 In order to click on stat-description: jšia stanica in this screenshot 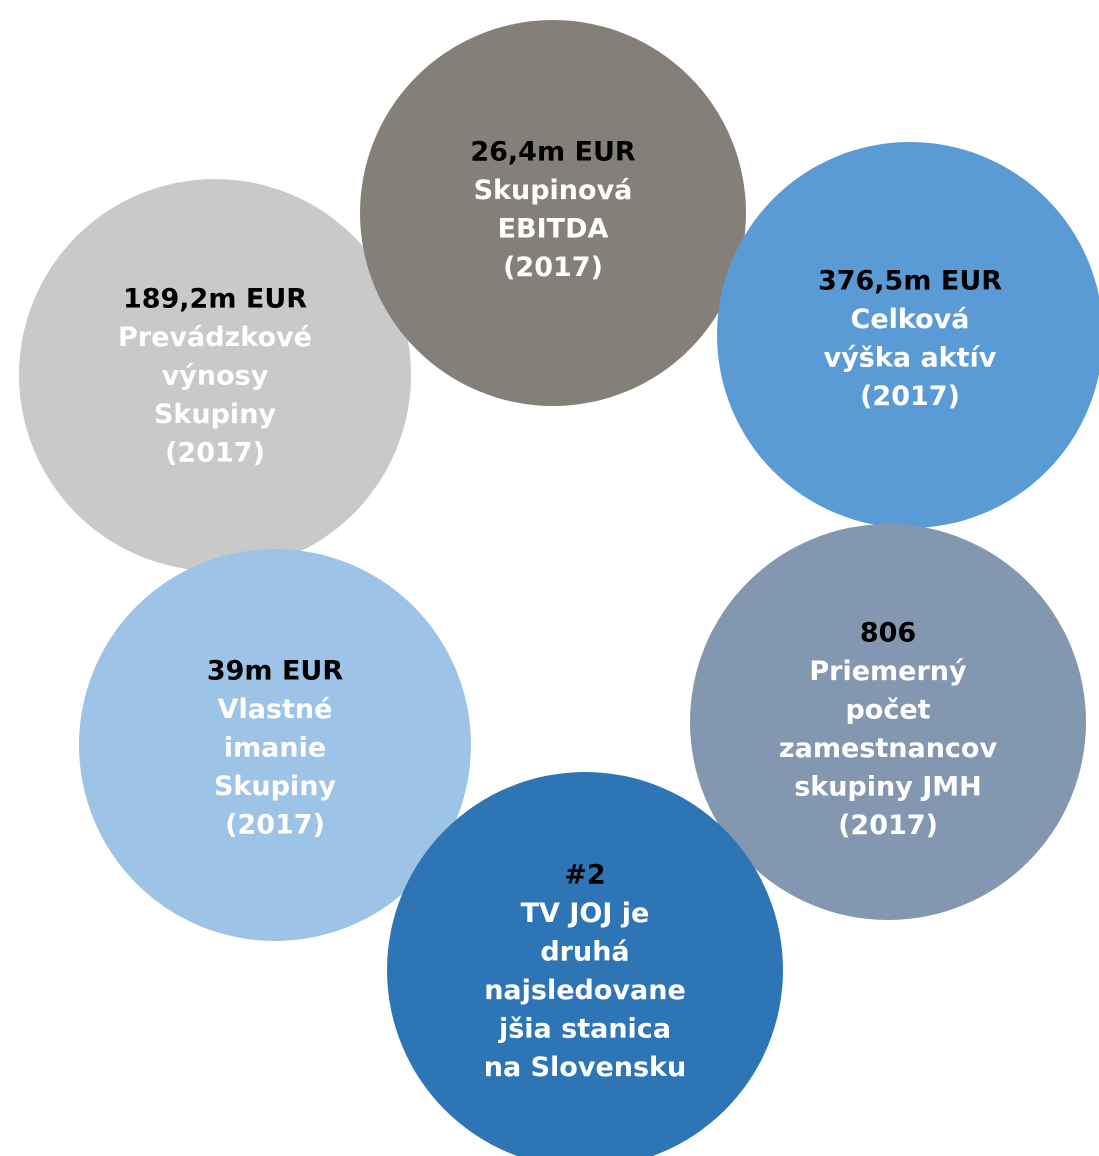, I will do `click(584, 1029)`.